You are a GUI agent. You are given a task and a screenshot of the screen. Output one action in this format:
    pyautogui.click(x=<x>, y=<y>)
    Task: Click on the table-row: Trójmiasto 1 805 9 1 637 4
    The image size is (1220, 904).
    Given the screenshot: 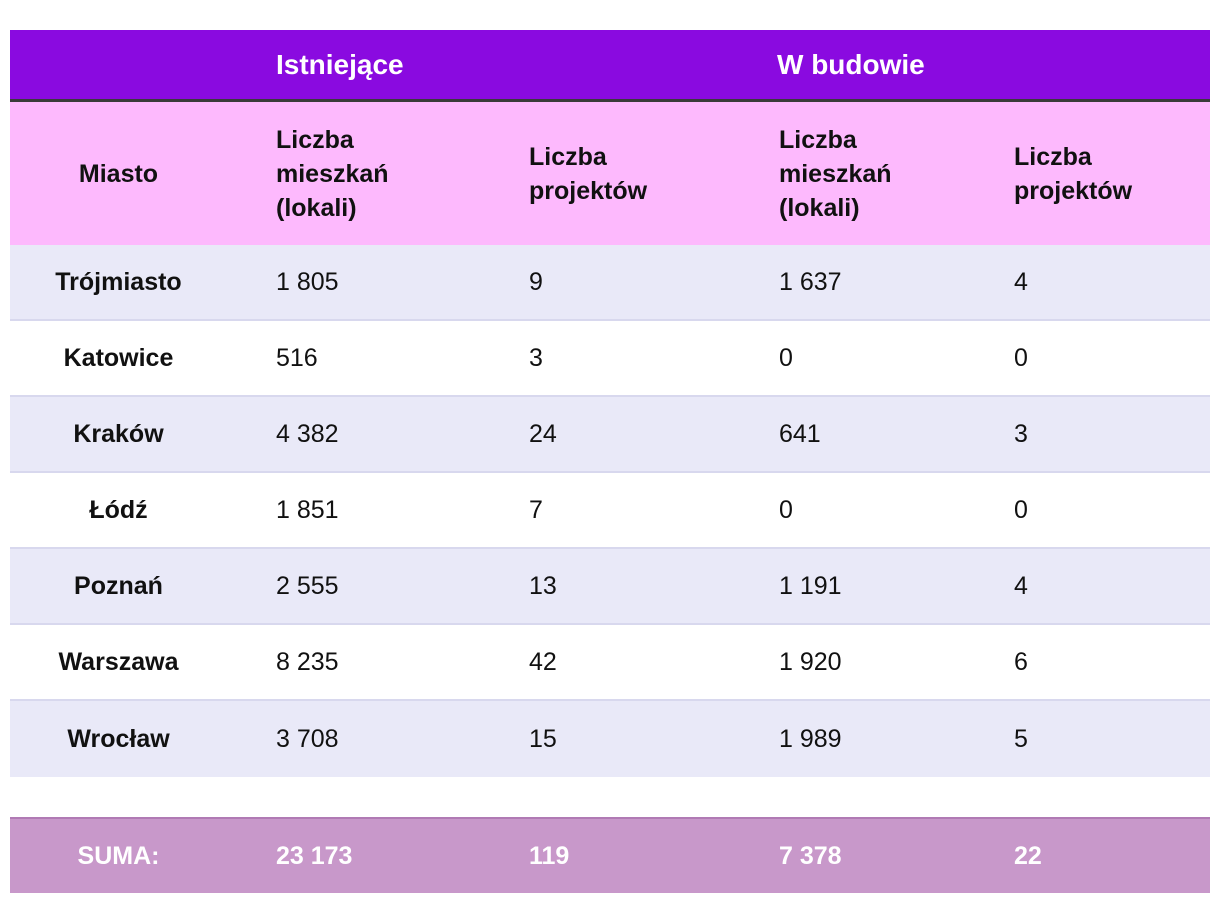 What is the action you would take?
    pyautogui.click(x=610, y=283)
    